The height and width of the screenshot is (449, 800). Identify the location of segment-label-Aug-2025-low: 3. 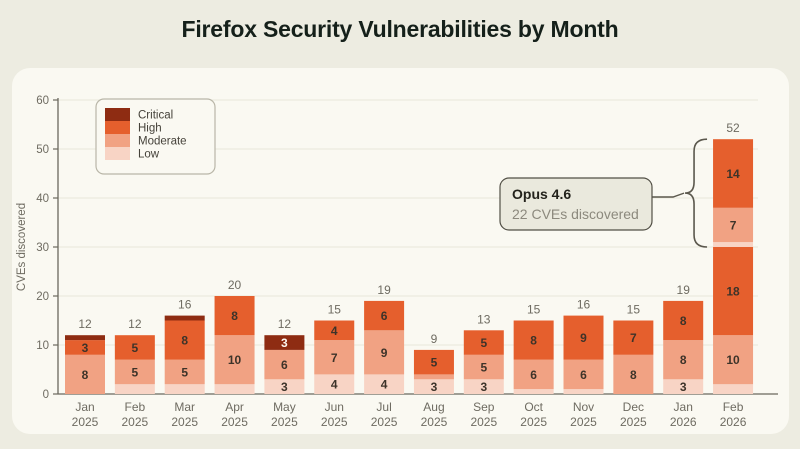
(434, 387).